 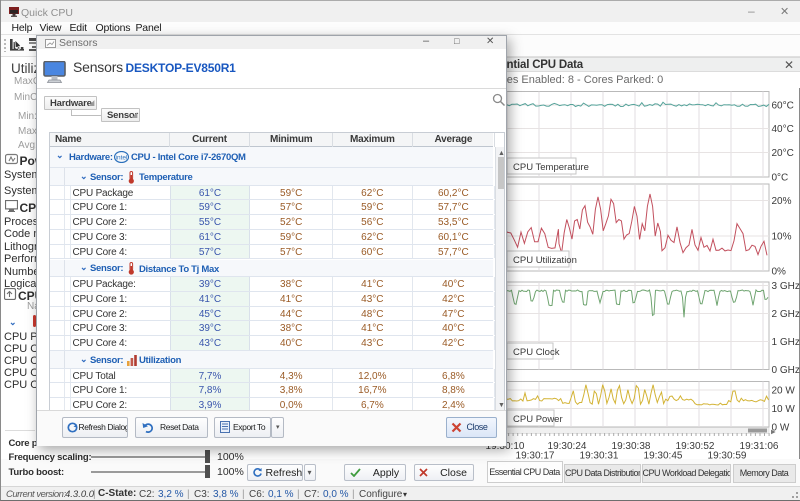 I want to click on svg-text: 19:30:24, so click(x=567, y=446).